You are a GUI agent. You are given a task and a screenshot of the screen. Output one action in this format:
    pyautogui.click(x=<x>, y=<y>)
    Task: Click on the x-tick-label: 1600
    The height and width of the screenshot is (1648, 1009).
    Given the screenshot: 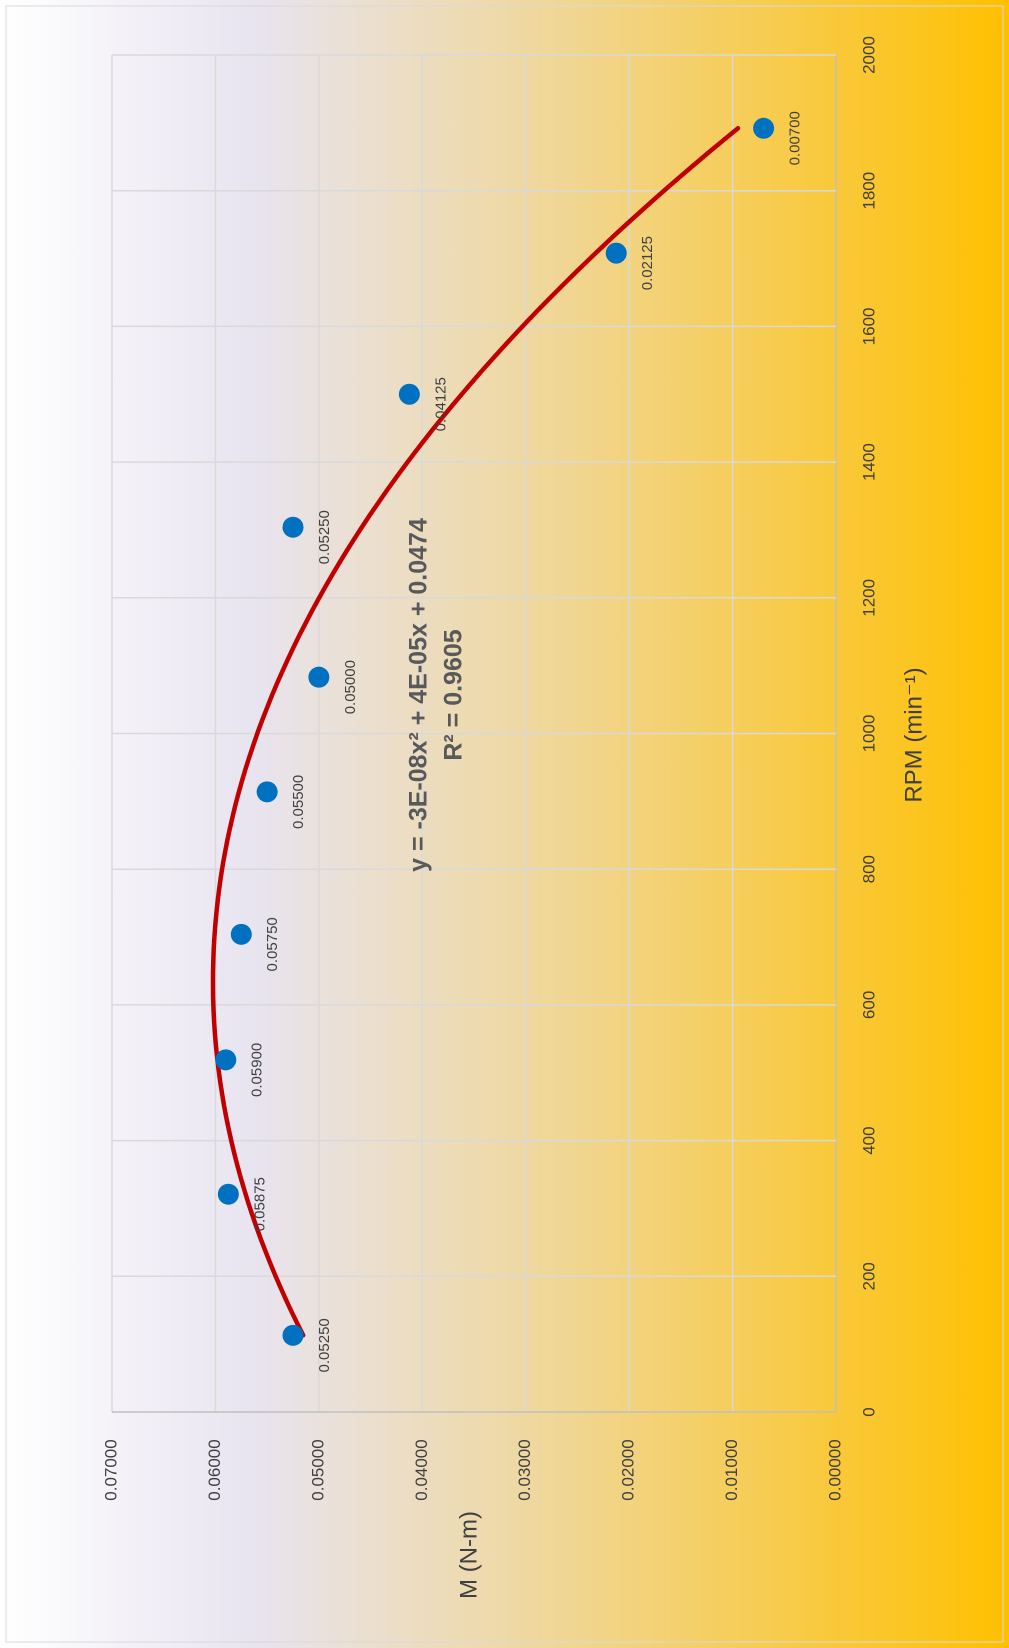 What is the action you would take?
    pyautogui.click(x=868, y=326)
    